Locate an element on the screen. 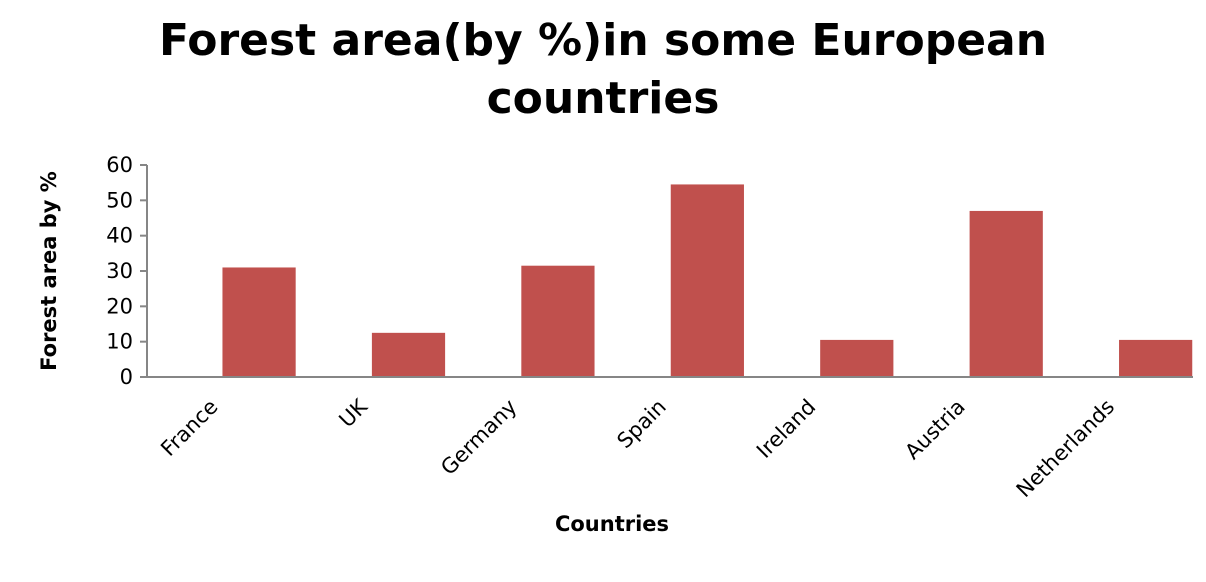 The height and width of the screenshot is (582, 1206). bar-netherlands is located at coordinates (1156, 358).